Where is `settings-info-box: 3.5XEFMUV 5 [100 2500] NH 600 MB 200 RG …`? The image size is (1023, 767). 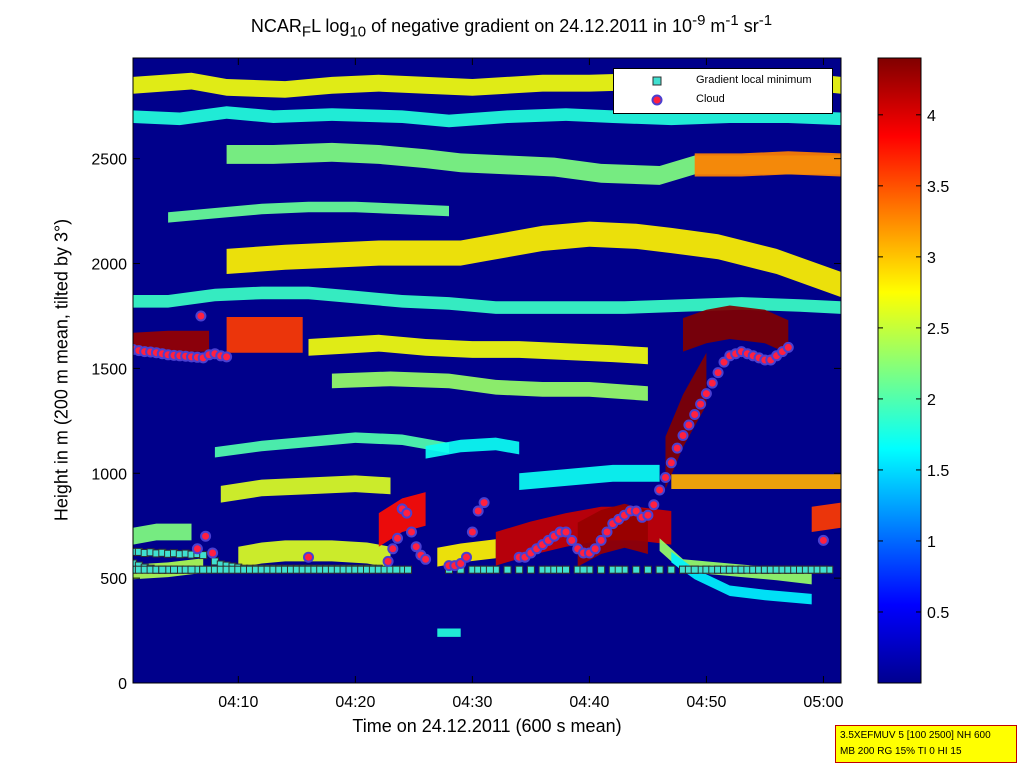
settings-info-box: 3.5XEFMUV 5 [100 2500] NH 600 MB 200 RG … is located at coordinates (926, 744).